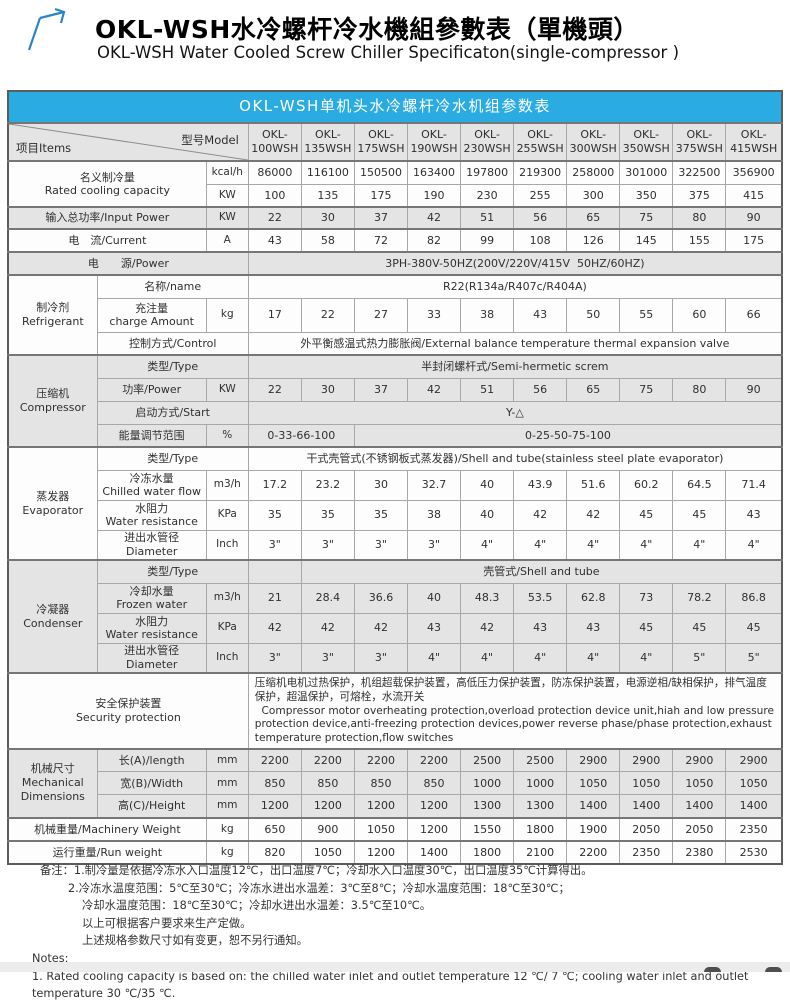  Describe the element at coordinates (301, 435) in the screenshot. I see `value-span-cell: 0-33-66-100` at that location.